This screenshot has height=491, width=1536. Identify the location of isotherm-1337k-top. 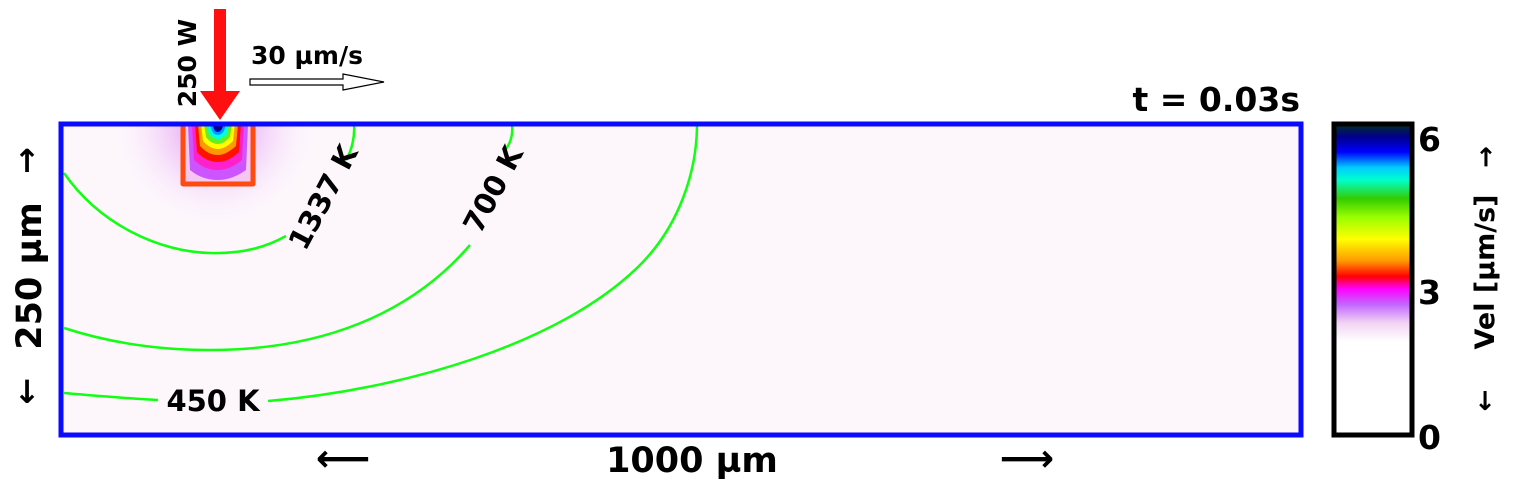
(350, 142).